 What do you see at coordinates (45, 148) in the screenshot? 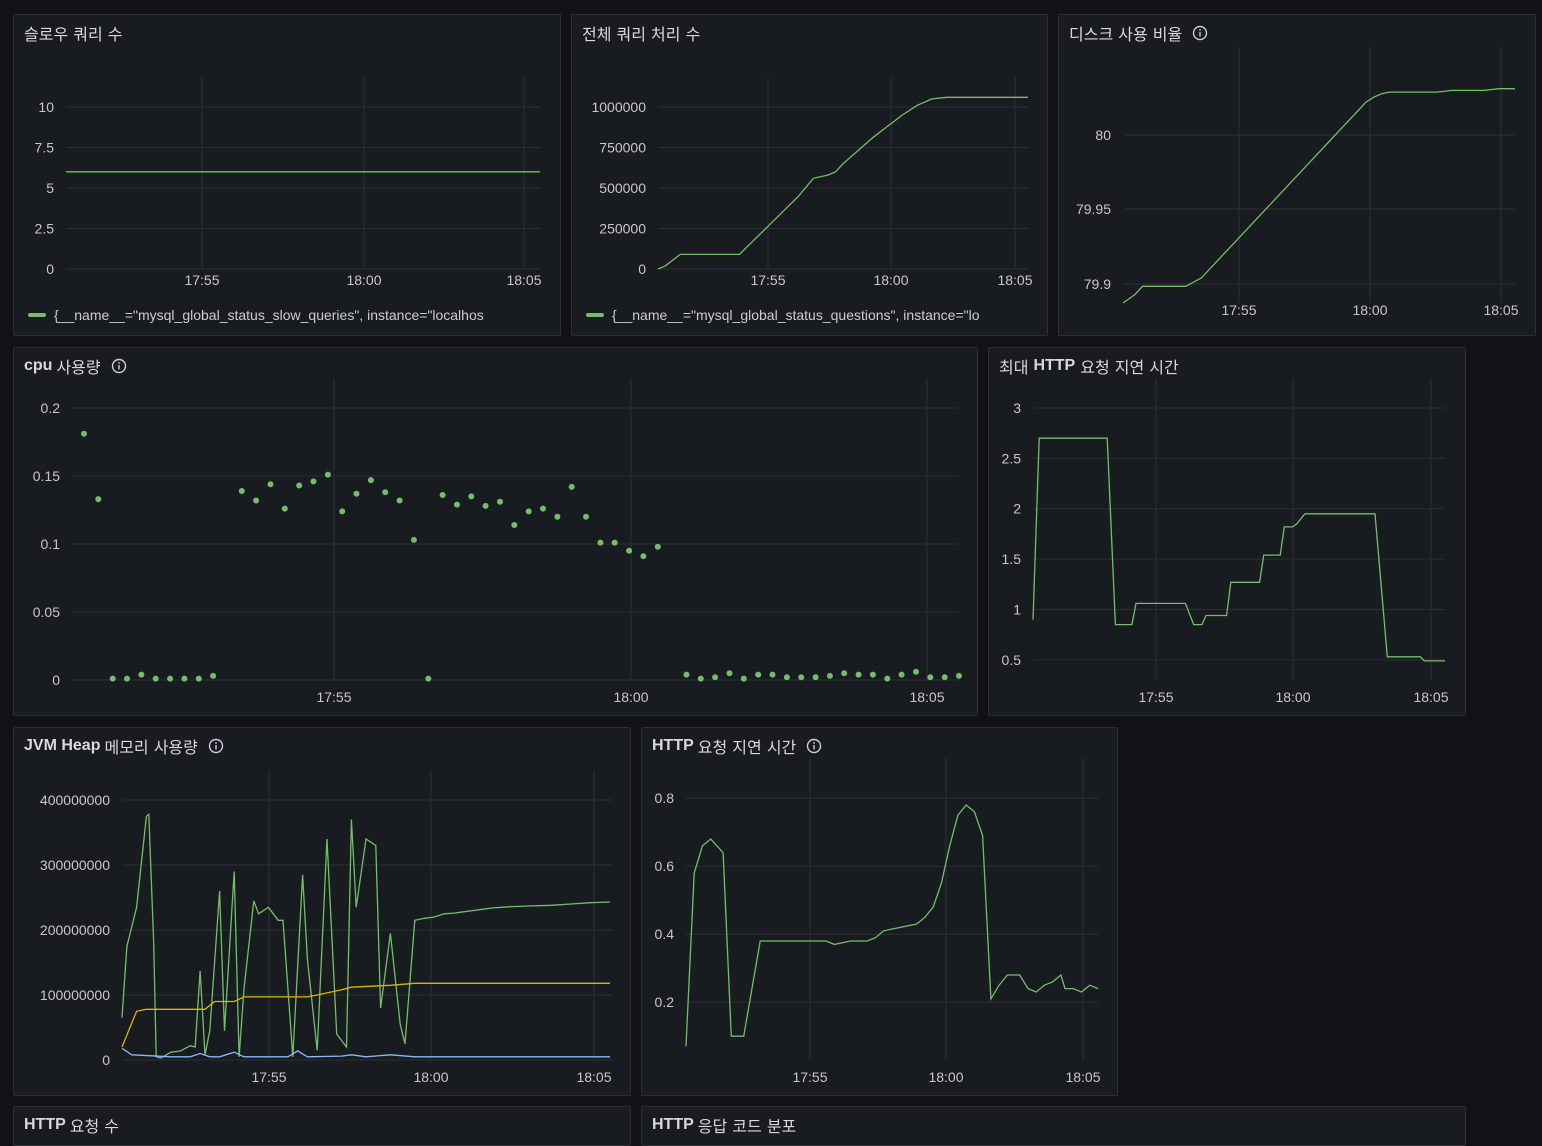
I see `y-tick-label: 7.5` at bounding box center [45, 148].